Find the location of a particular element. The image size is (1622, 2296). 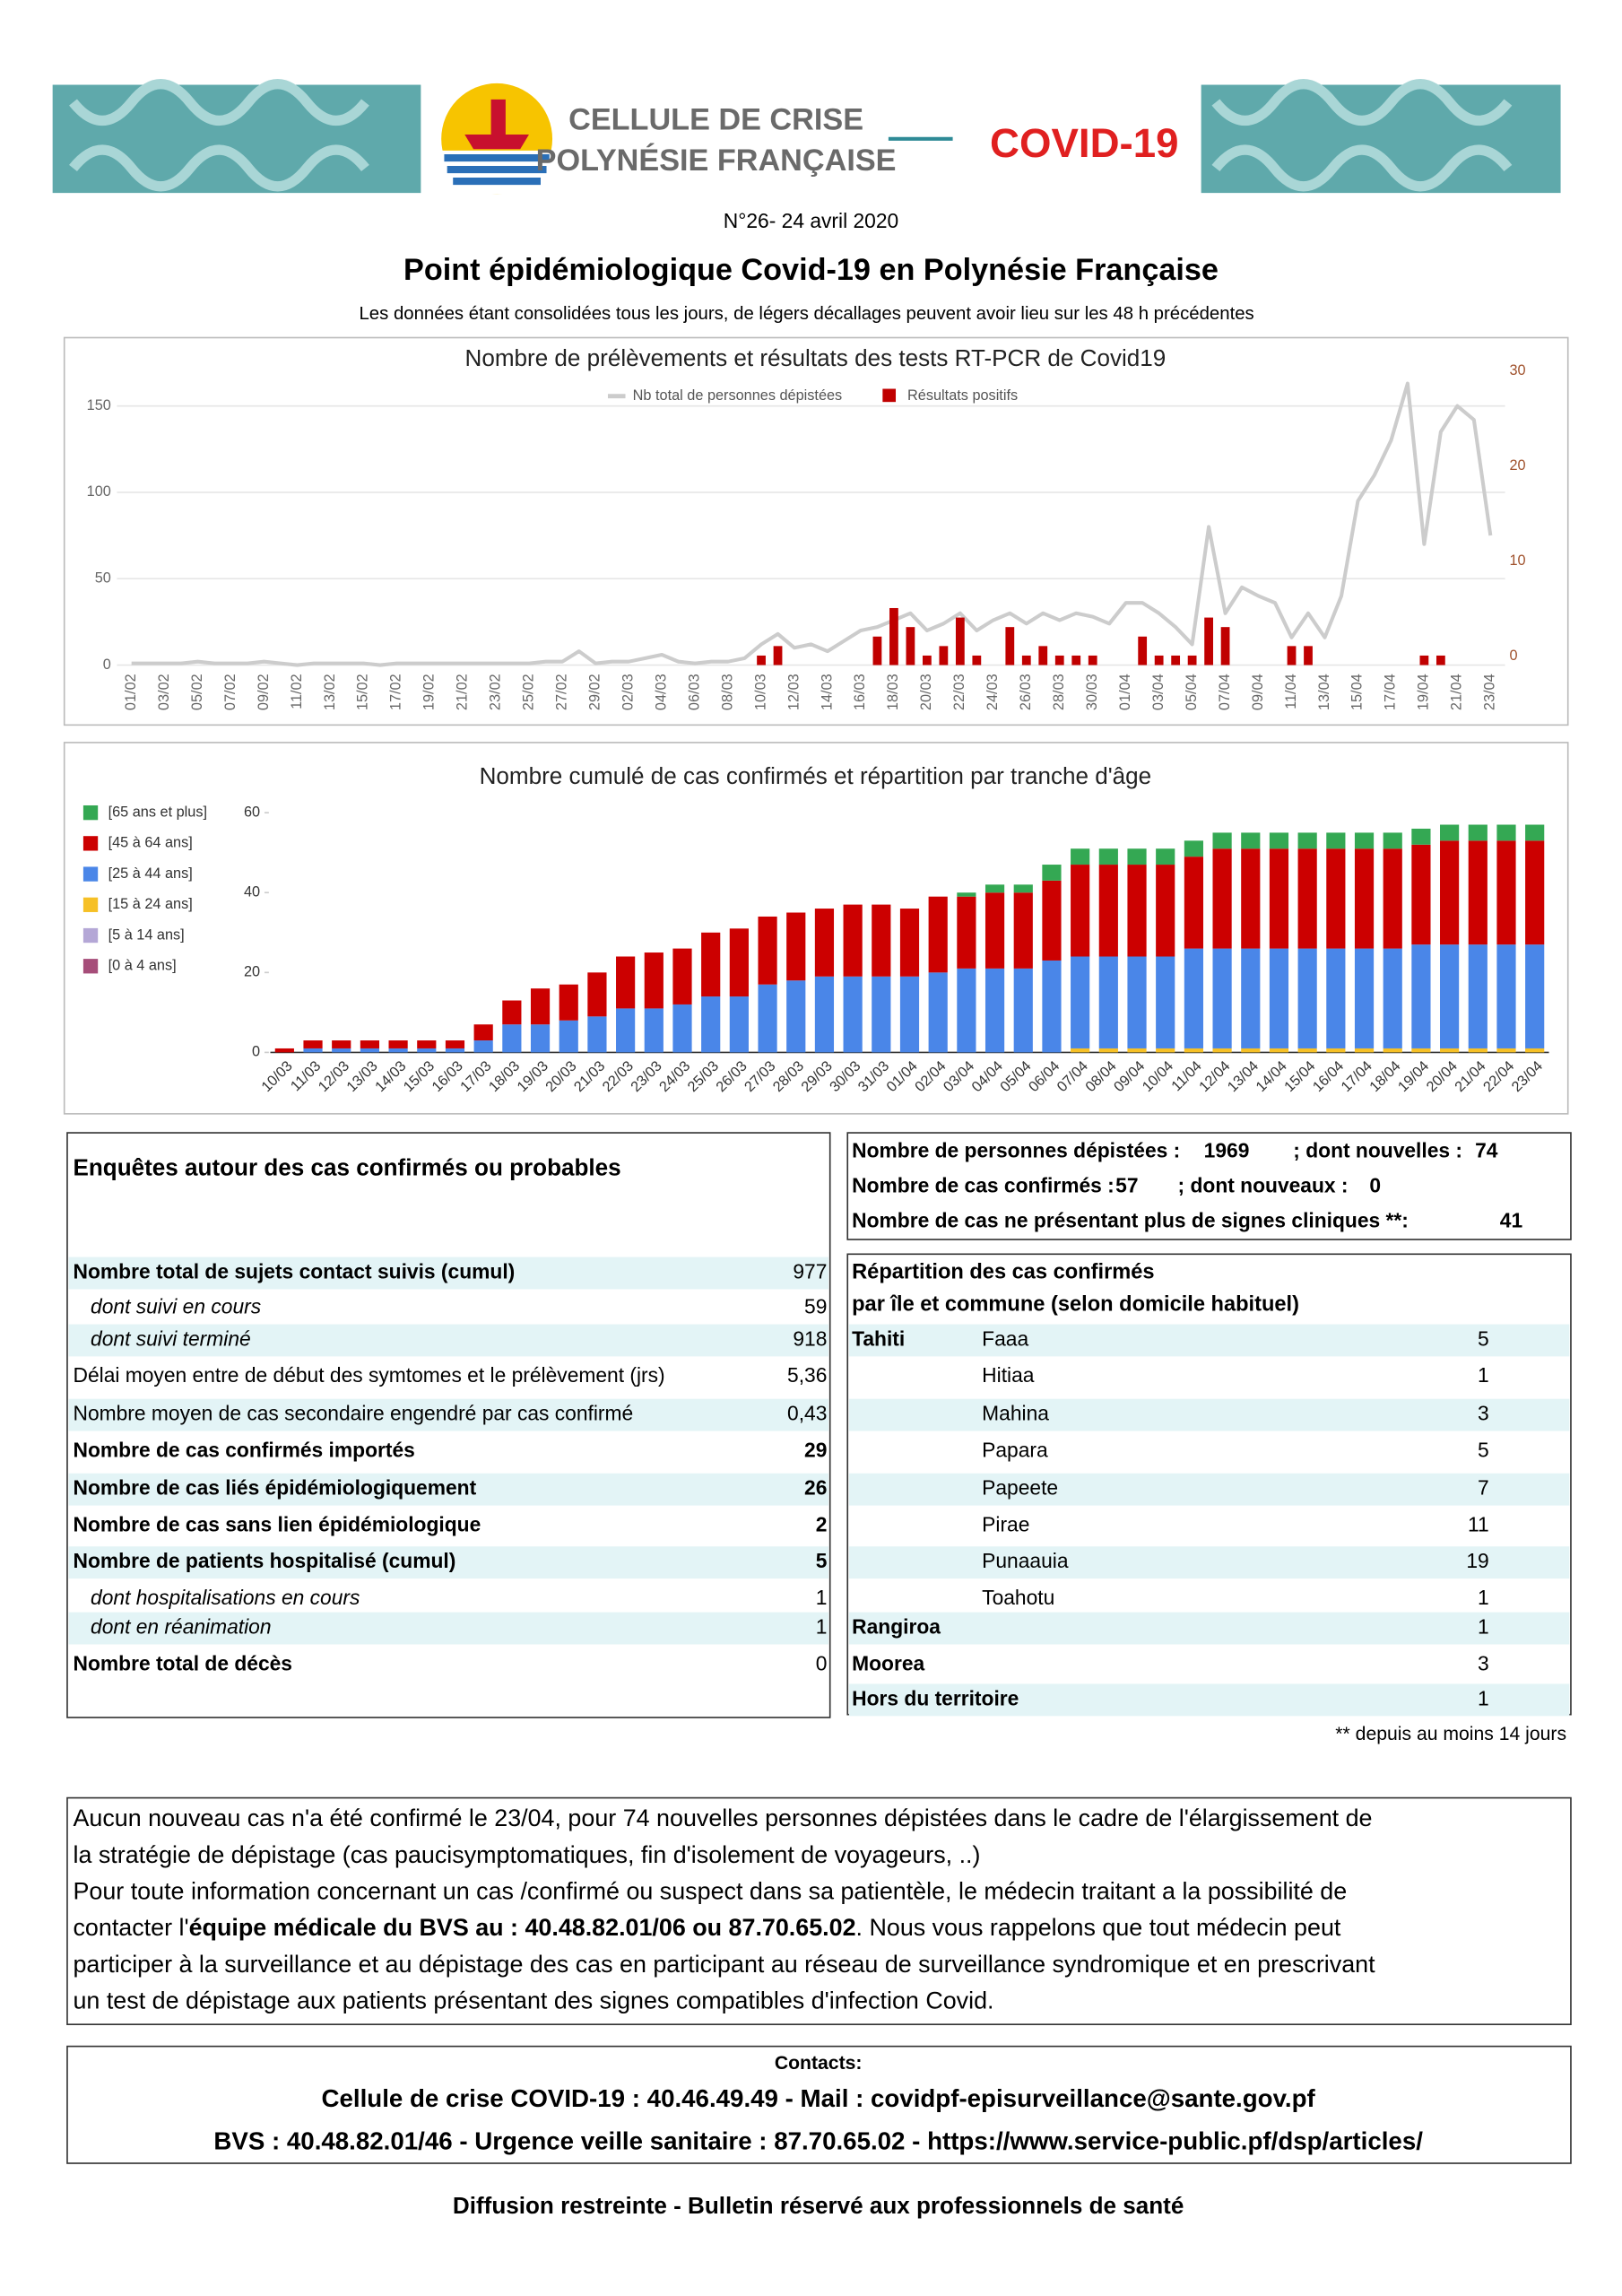

x-tick-label: 27/03 is located at coordinates (760, 1077).